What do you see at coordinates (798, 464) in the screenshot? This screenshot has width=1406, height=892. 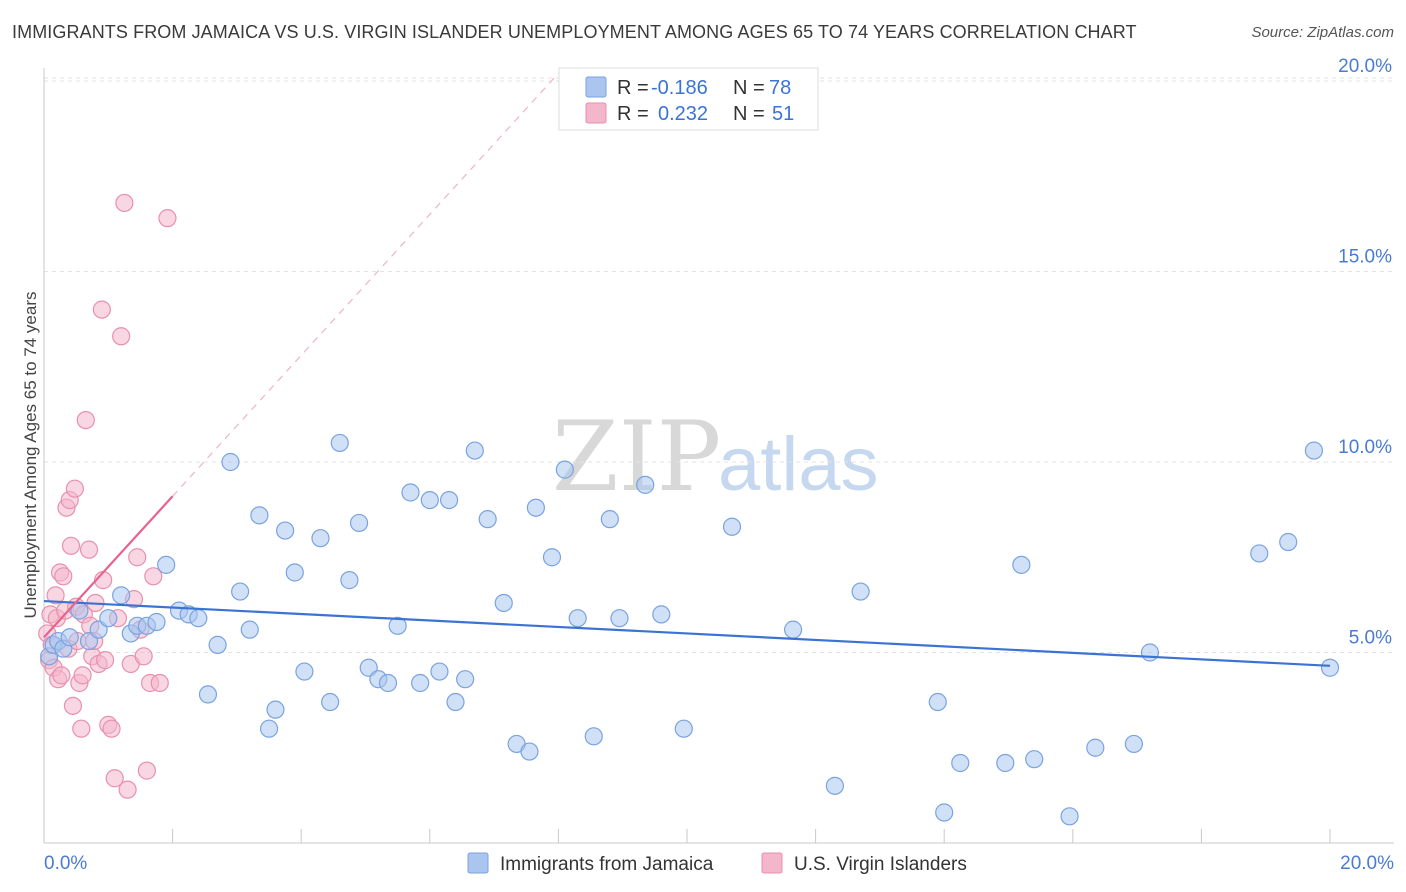 I see `watermark-atlas: atlas` at bounding box center [798, 464].